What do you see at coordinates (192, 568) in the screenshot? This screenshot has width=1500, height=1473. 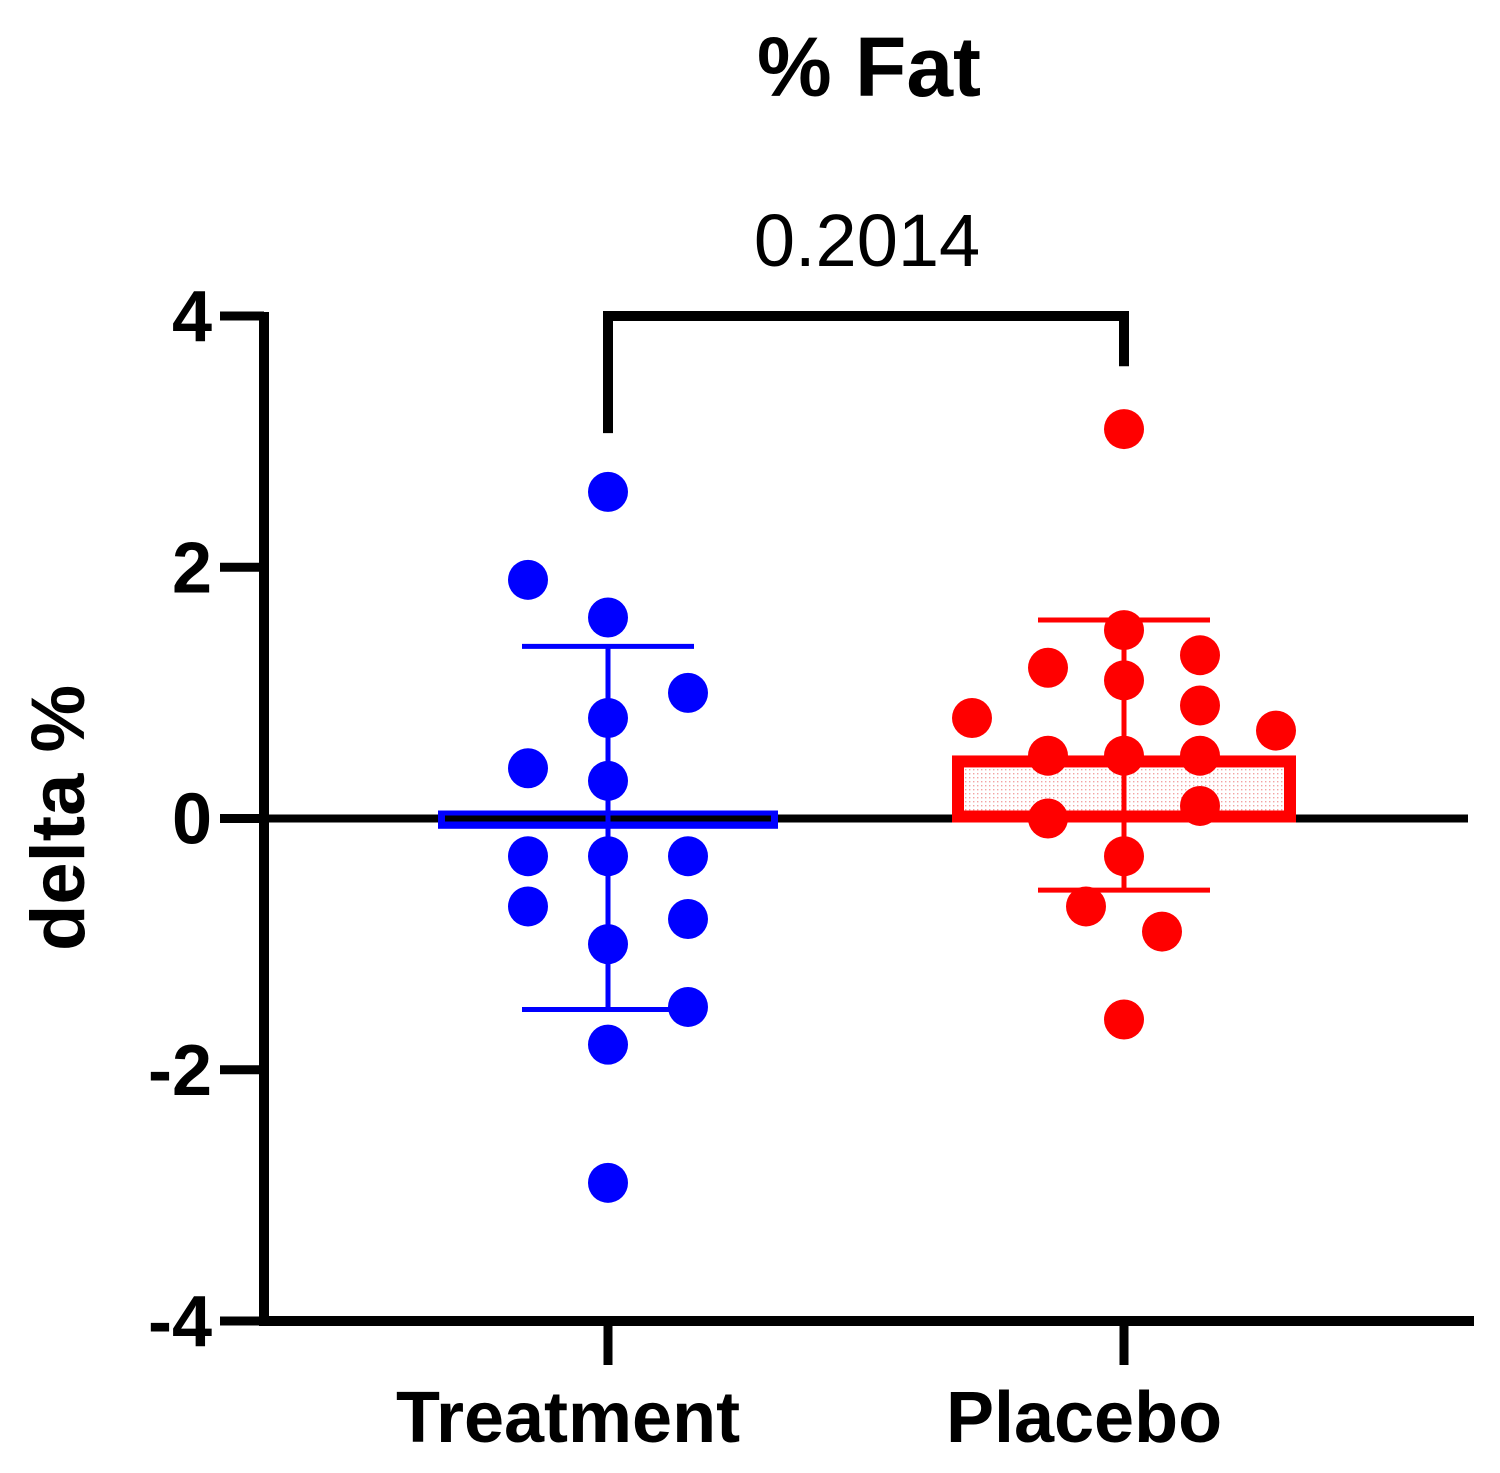 I see `y-tick-label: 2` at bounding box center [192, 568].